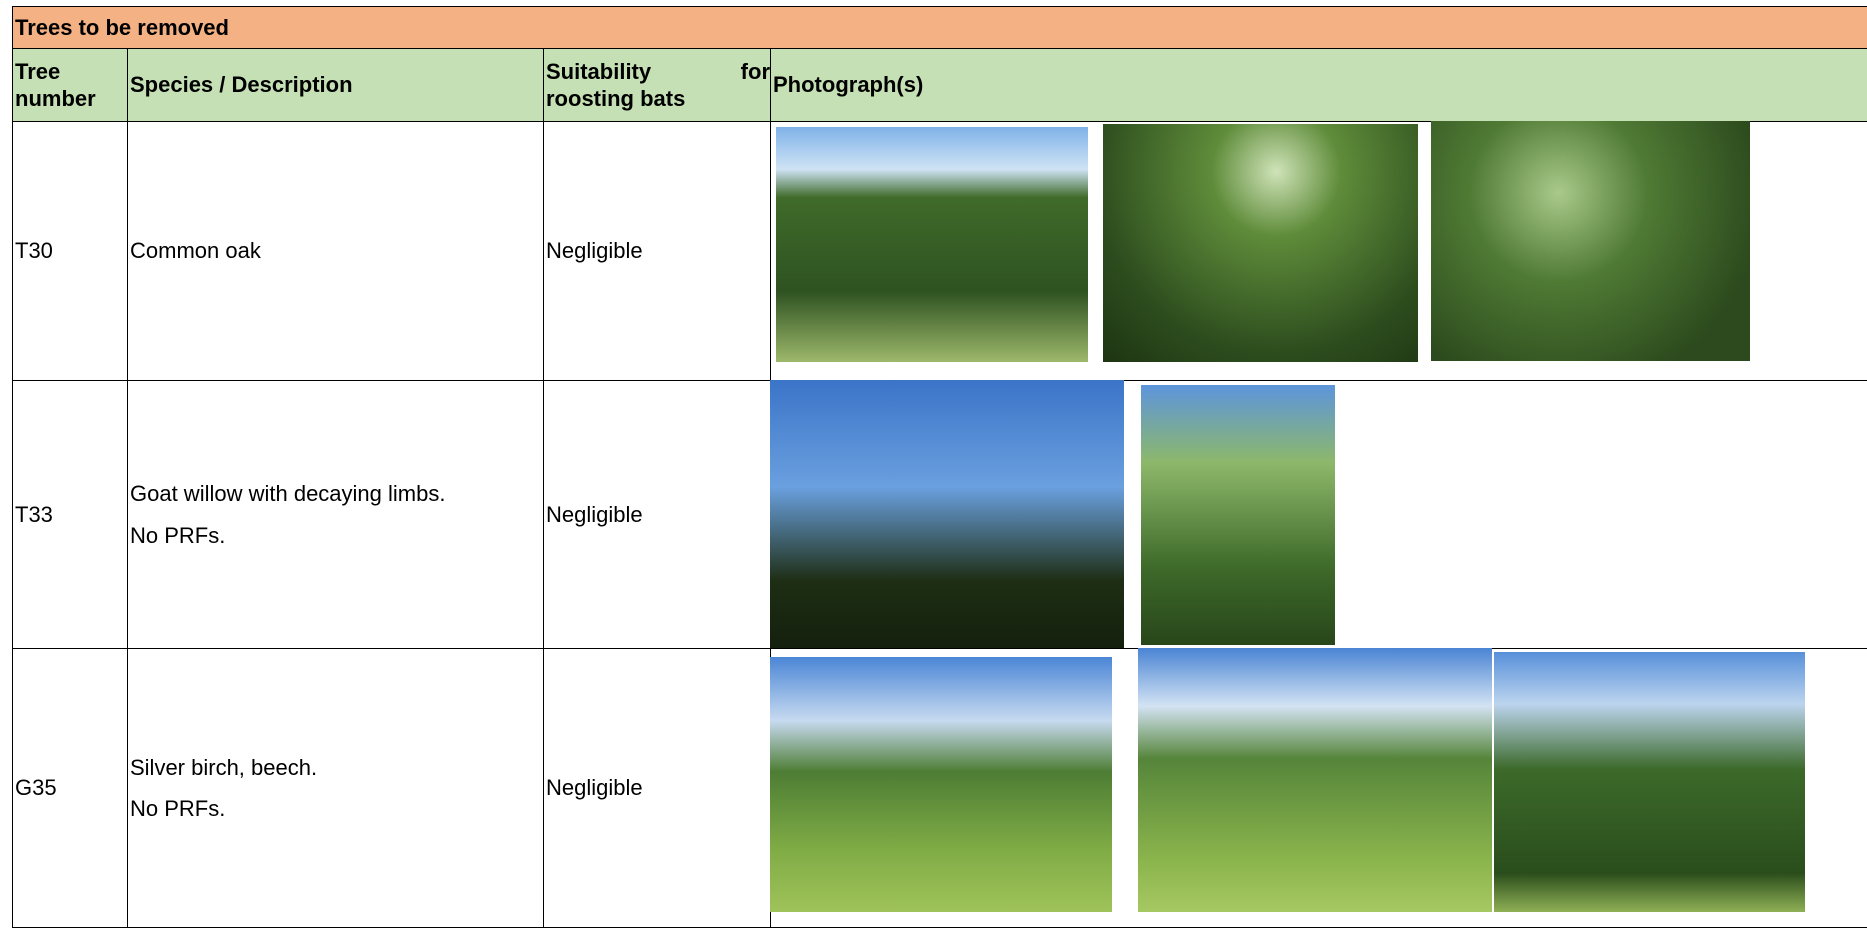  I want to click on paragraph: Goat willow with decaying limbs., so click(288, 493).